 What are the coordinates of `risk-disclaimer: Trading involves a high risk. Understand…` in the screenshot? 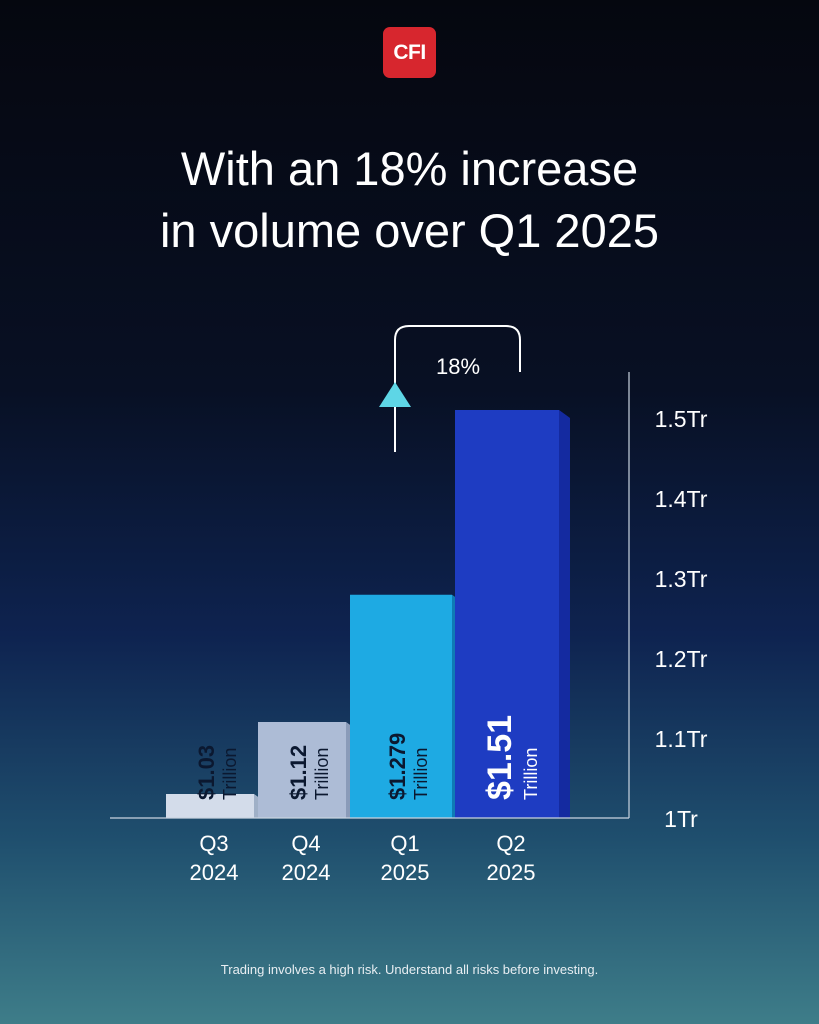 It's located at (409, 969).